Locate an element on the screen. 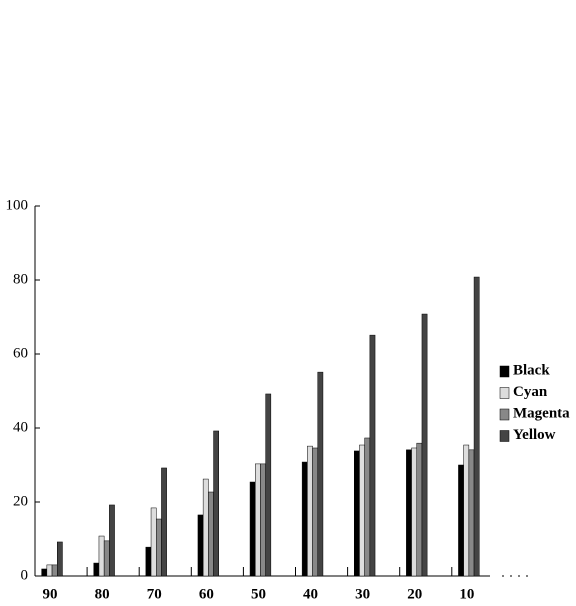  x-tick-label: 70 is located at coordinates (154, 594).